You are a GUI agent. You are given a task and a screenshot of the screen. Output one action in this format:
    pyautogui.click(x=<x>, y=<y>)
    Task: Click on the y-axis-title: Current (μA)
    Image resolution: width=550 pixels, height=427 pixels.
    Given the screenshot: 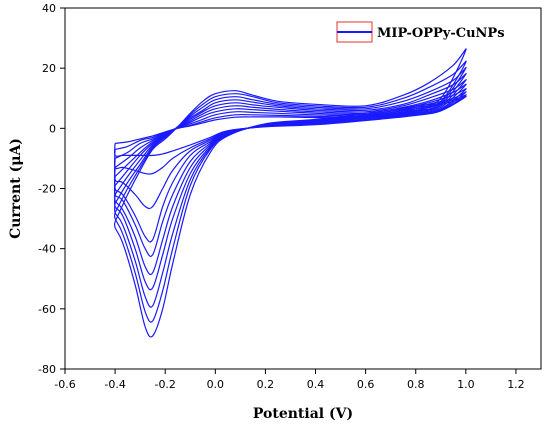 What is the action you would take?
    pyautogui.click(x=16, y=188)
    